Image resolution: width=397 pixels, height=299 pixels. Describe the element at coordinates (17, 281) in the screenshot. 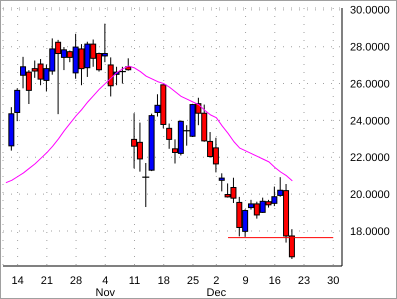

I see `x-tick-label: 14` at that location.